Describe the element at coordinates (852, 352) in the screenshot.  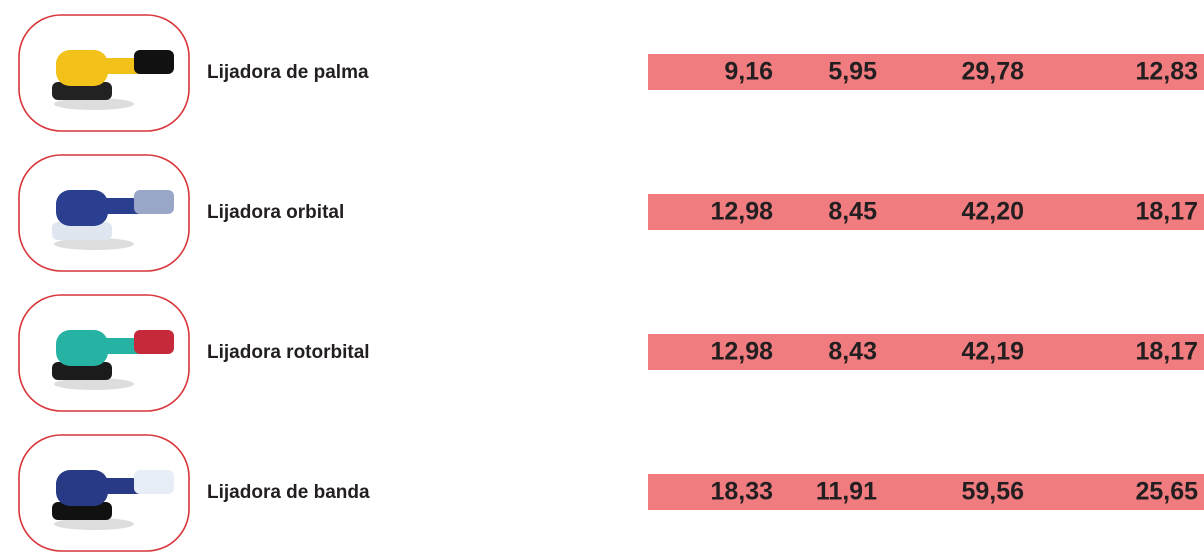
I see `price-value: 8,43` at that location.